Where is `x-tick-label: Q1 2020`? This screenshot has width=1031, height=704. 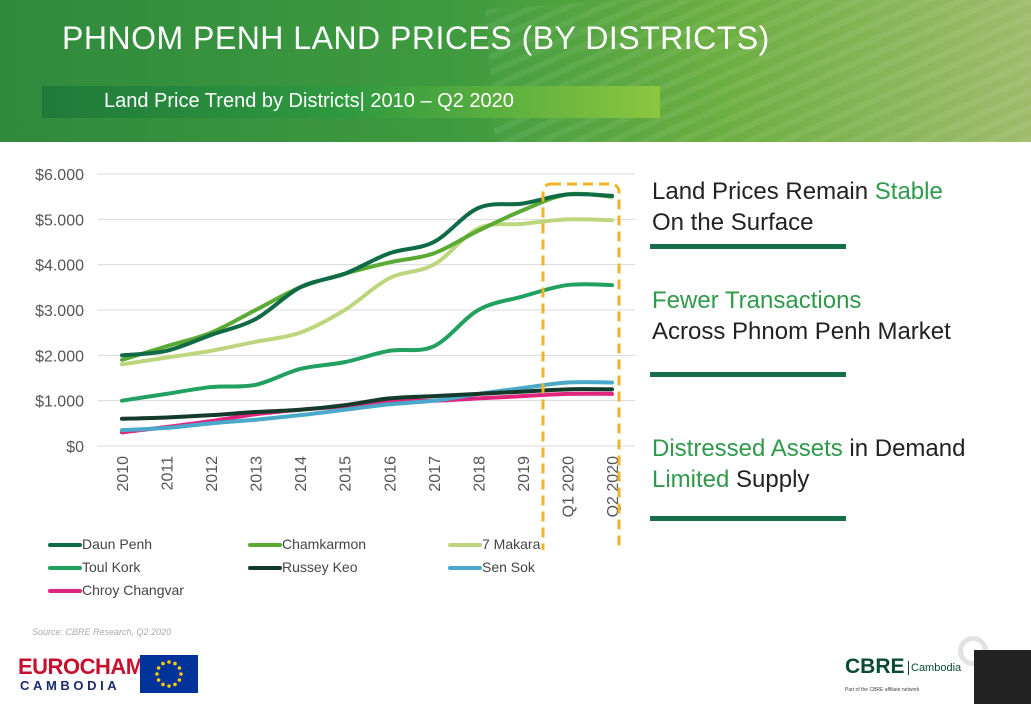
x-tick-label: Q1 2020 is located at coordinates (568, 486).